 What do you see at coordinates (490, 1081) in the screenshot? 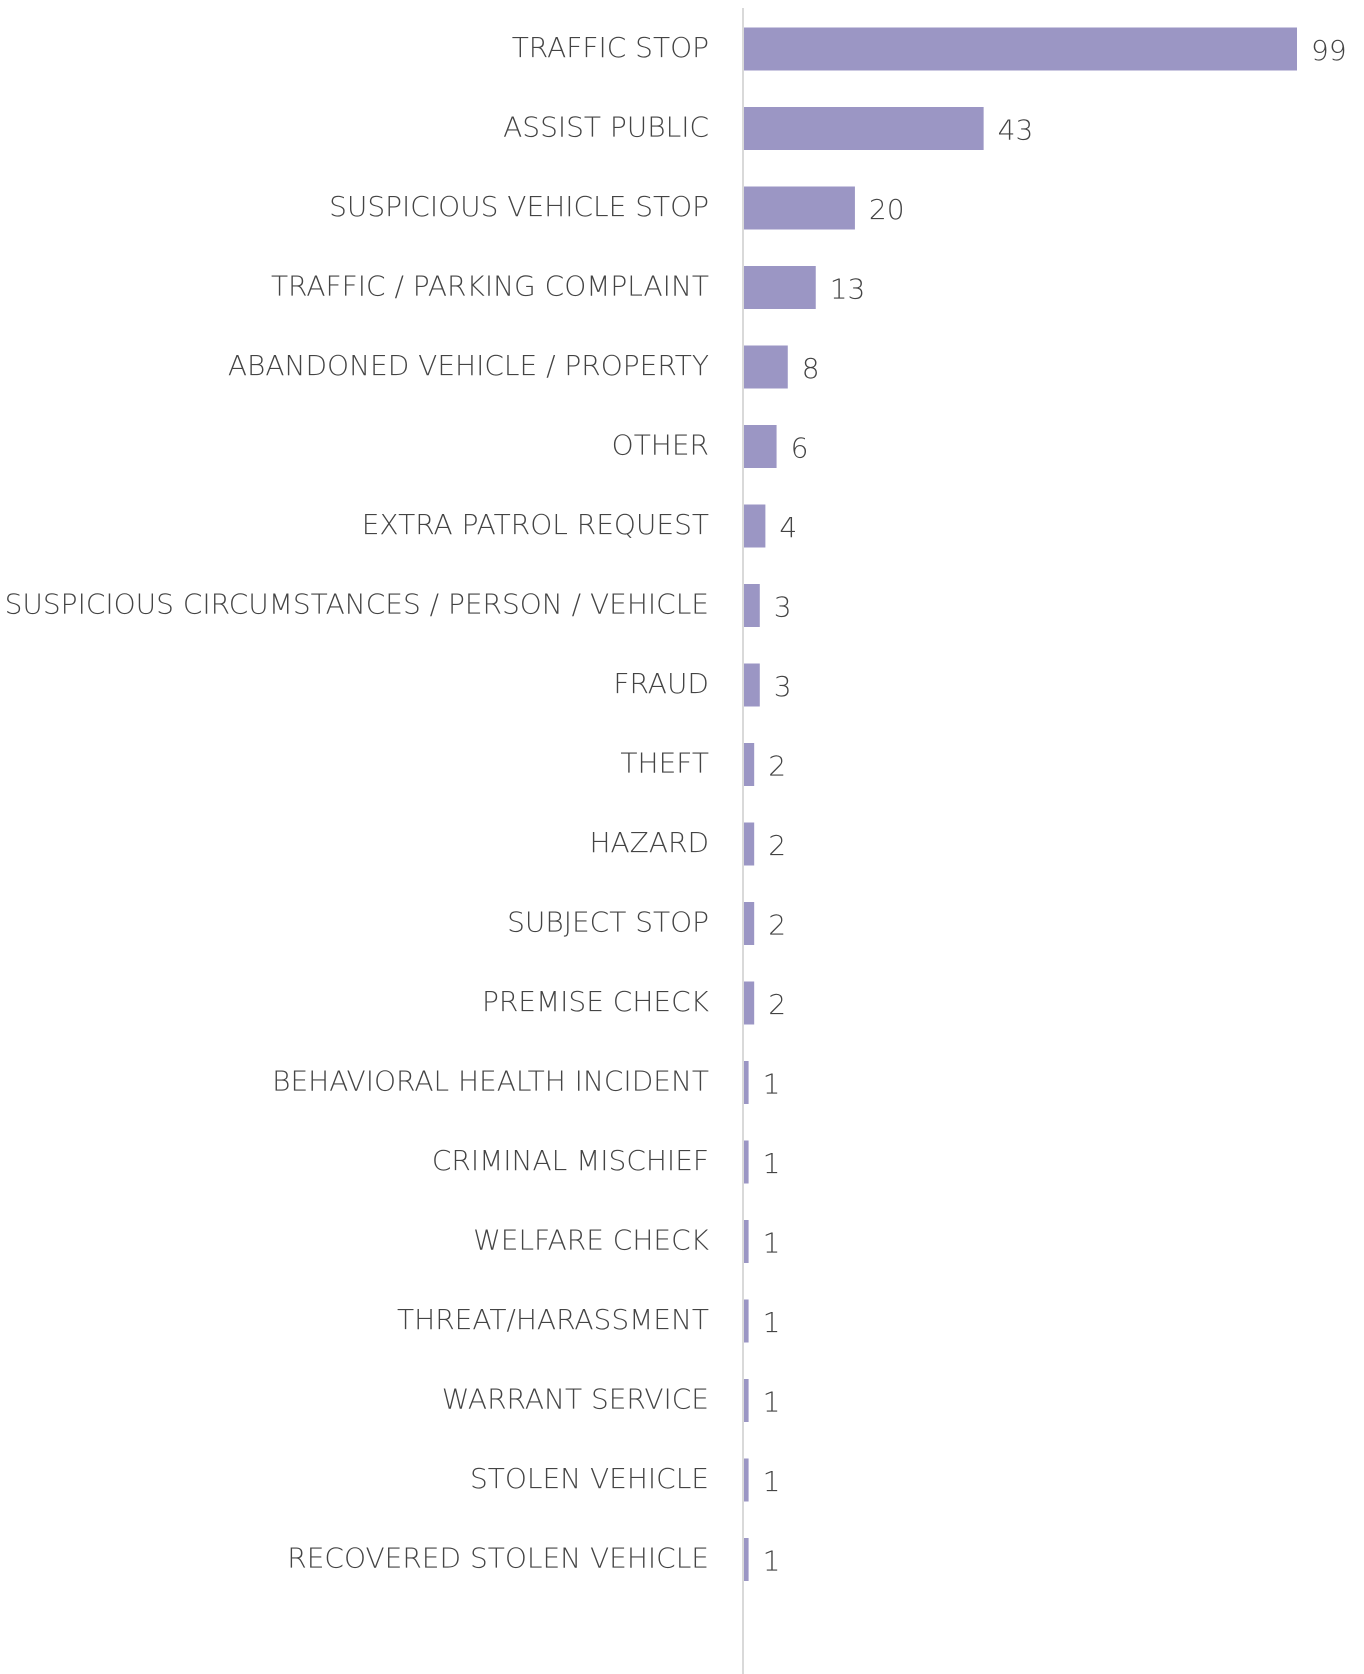
I see `category-label: BEHAVIORAL HEALTH INCIDENT` at bounding box center [490, 1081].